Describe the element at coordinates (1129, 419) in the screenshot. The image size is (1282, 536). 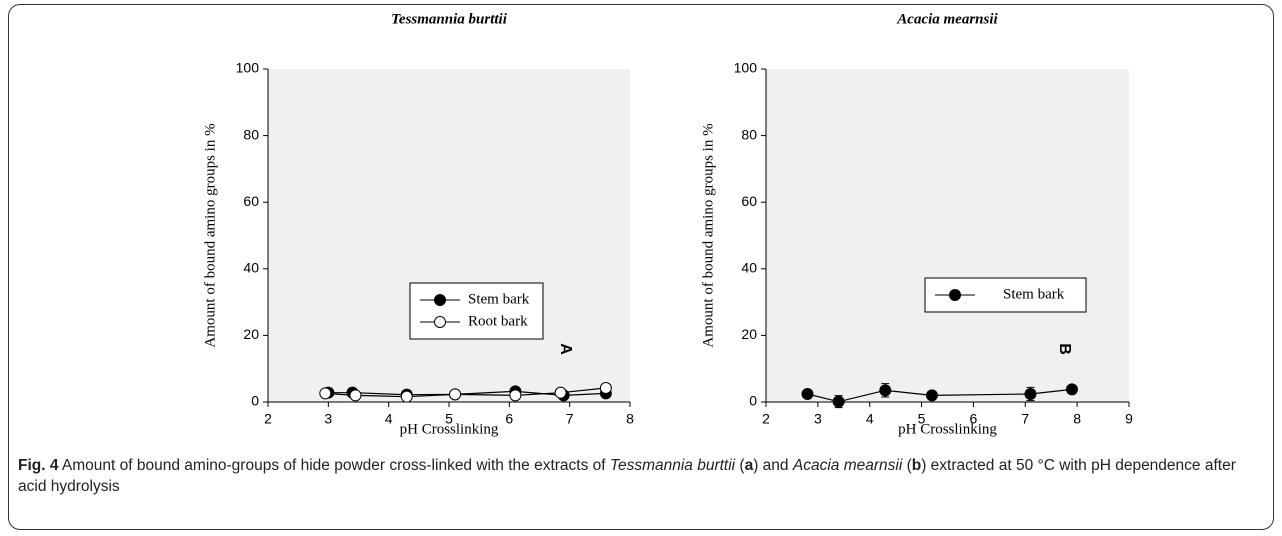
I see `x-tick-label: 9` at that location.